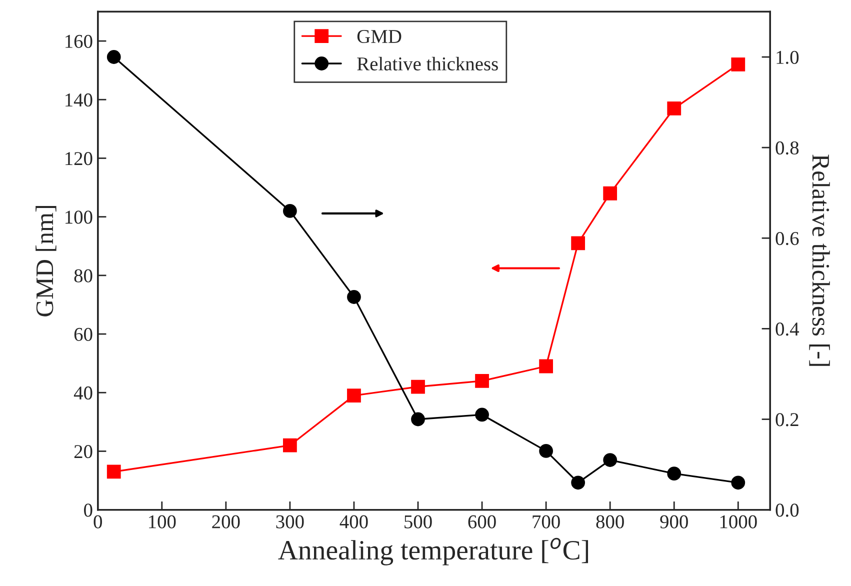 The height and width of the screenshot is (586, 851). Describe the element at coordinates (787, 510) in the screenshot. I see `y2-tick-label: 0.0` at that location.